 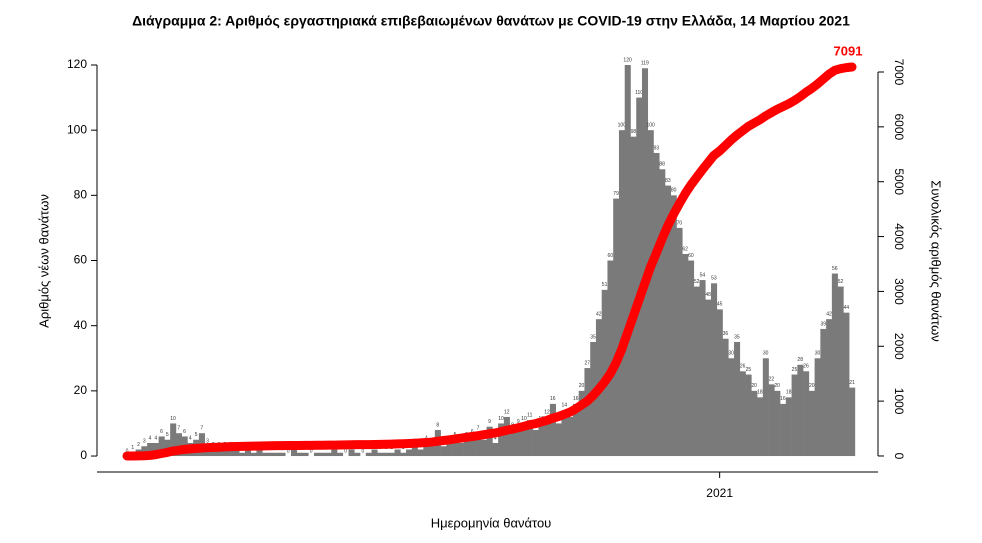 What do you see at coordinates (132, 448) in the screenshot?
I see `value-label: 1` at bounding box center [132, 448].